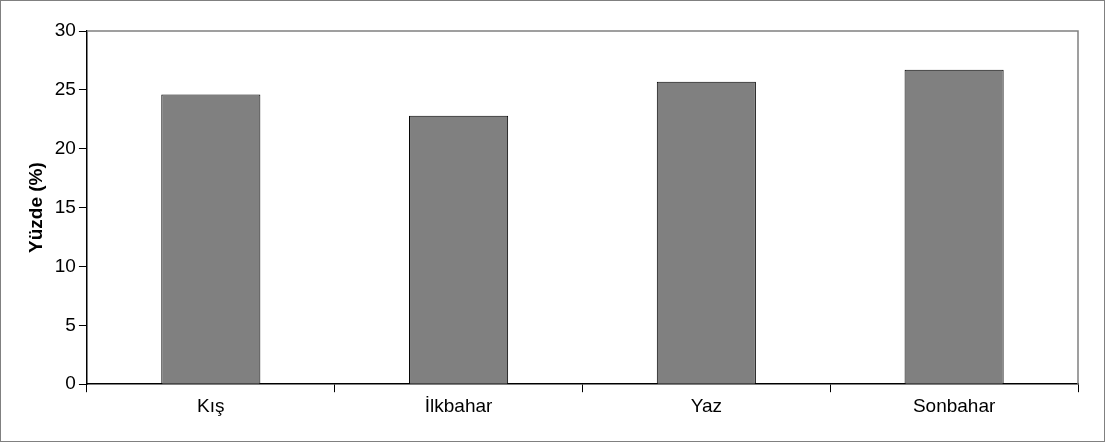 The height and width of the screenshot is (442, 1105). Describe the element at coordinates (65, 30) in the screenshot. I see `y-tick-label: 30` at that location.